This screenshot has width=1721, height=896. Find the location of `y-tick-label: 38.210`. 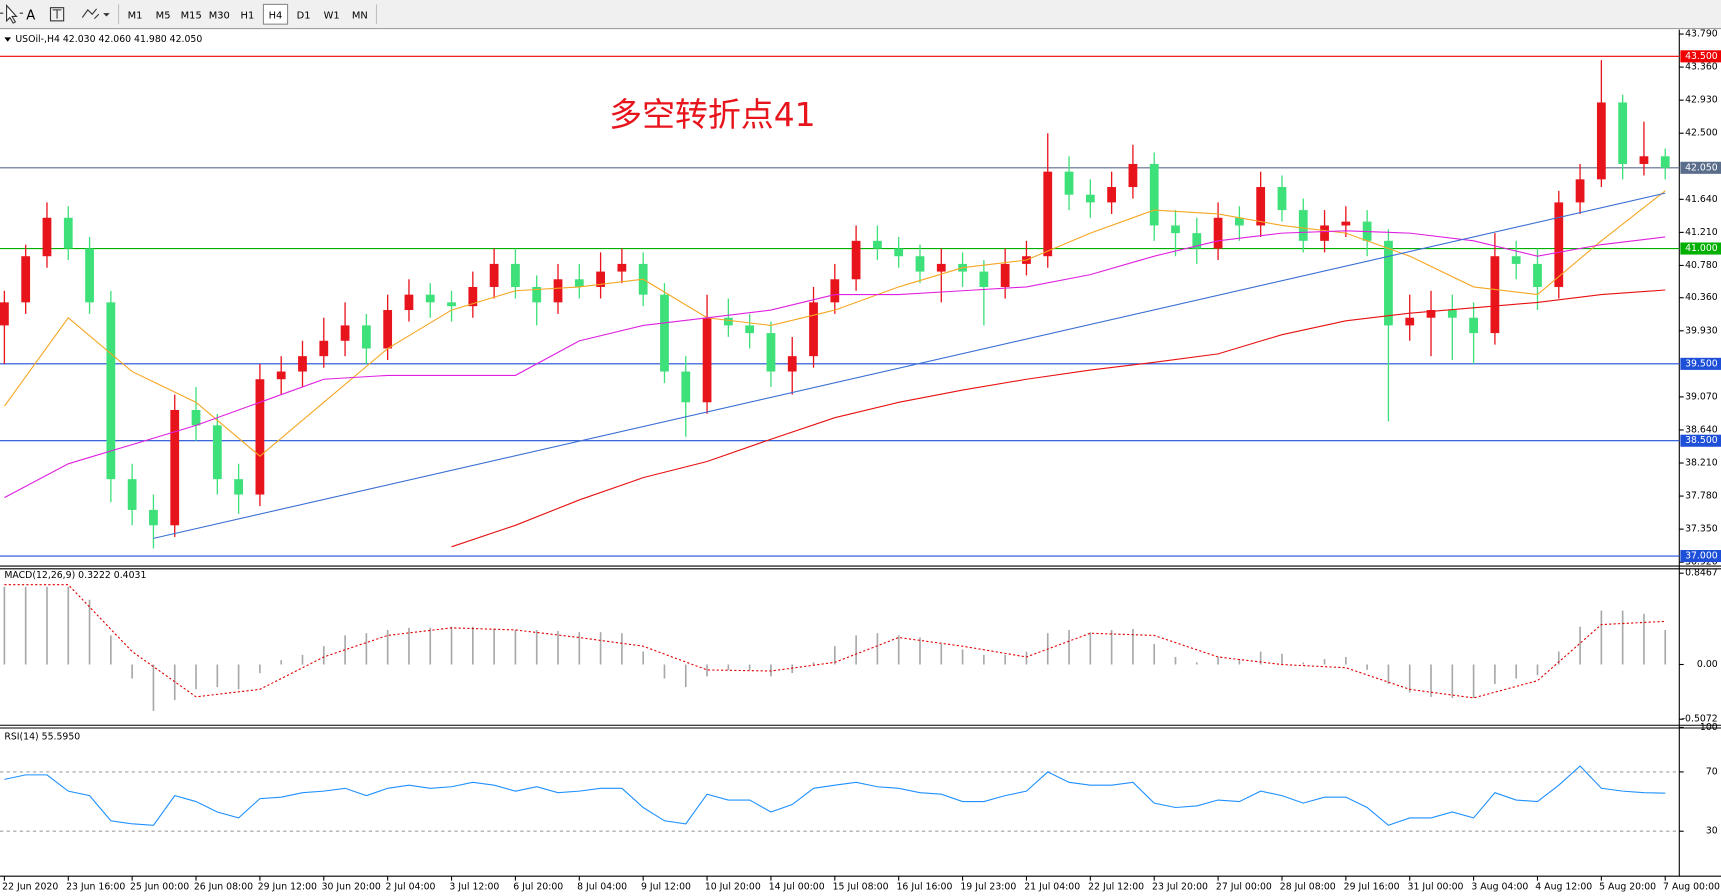

y-tick-label: 38.210 is located at coordinates (1701, 463).